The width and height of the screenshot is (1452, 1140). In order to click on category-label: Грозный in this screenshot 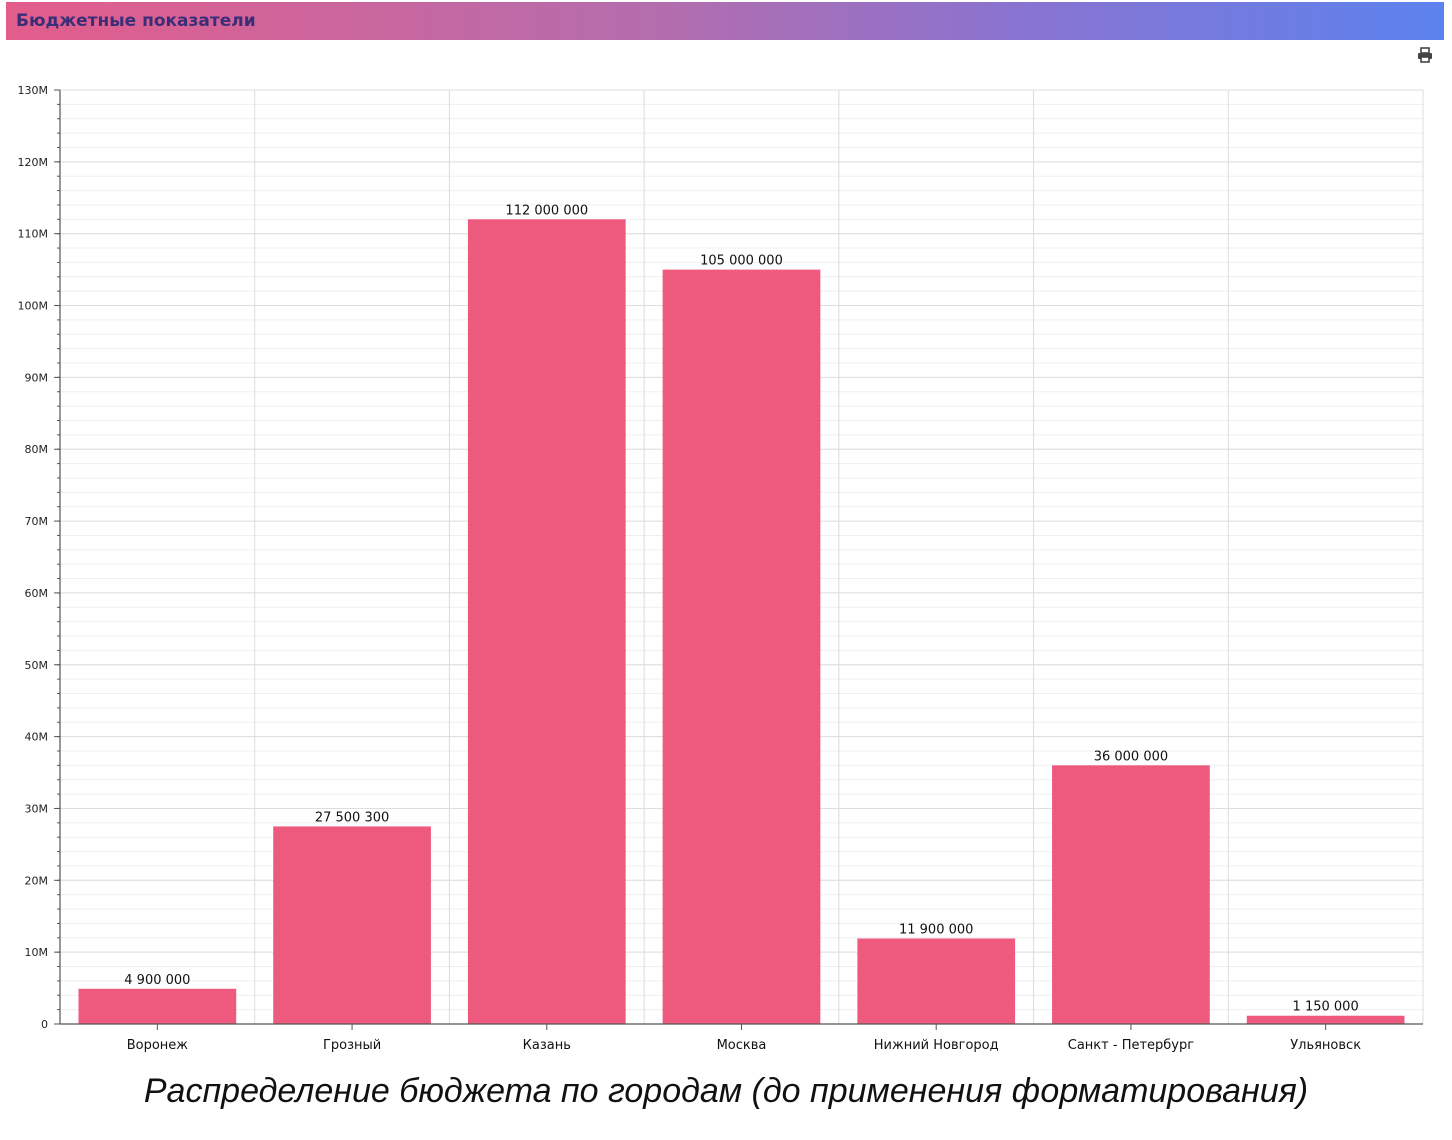, I will do `click(352, 1045)`.